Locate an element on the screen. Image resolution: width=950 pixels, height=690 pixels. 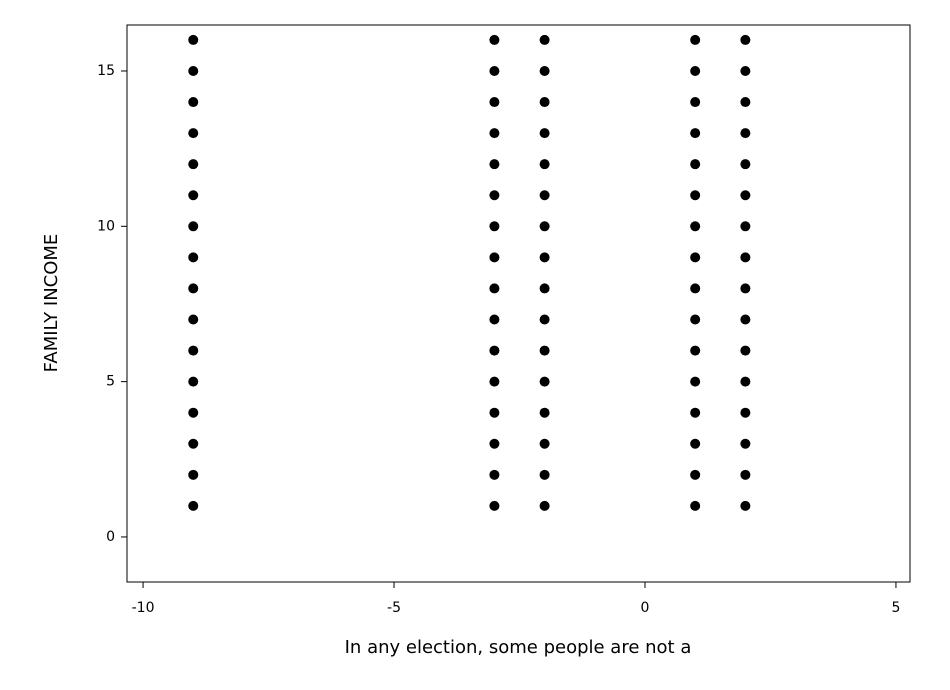
y-tick-label: 15 is located at coordinates (106, 71).